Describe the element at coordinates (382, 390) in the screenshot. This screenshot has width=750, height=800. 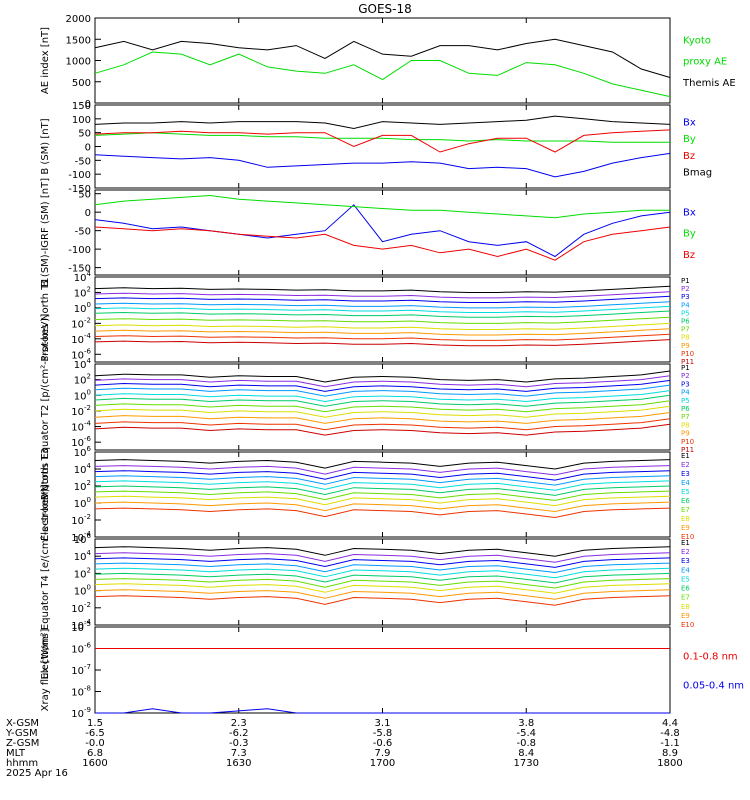
I see `channel-line-p4` at that location.